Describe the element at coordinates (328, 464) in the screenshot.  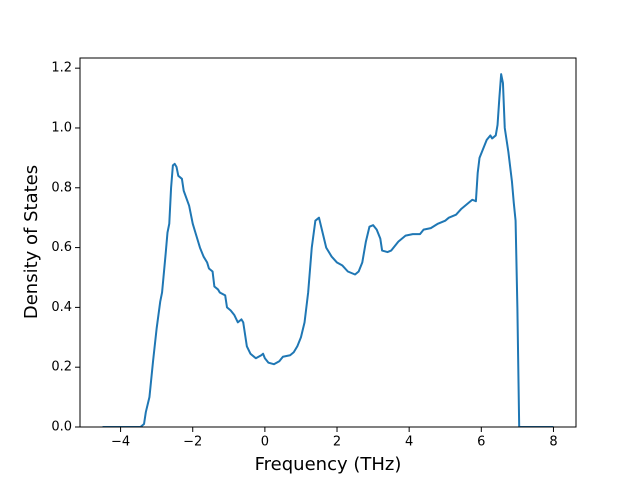
I see `x-axis-label: Frequency (THz)` at that location.